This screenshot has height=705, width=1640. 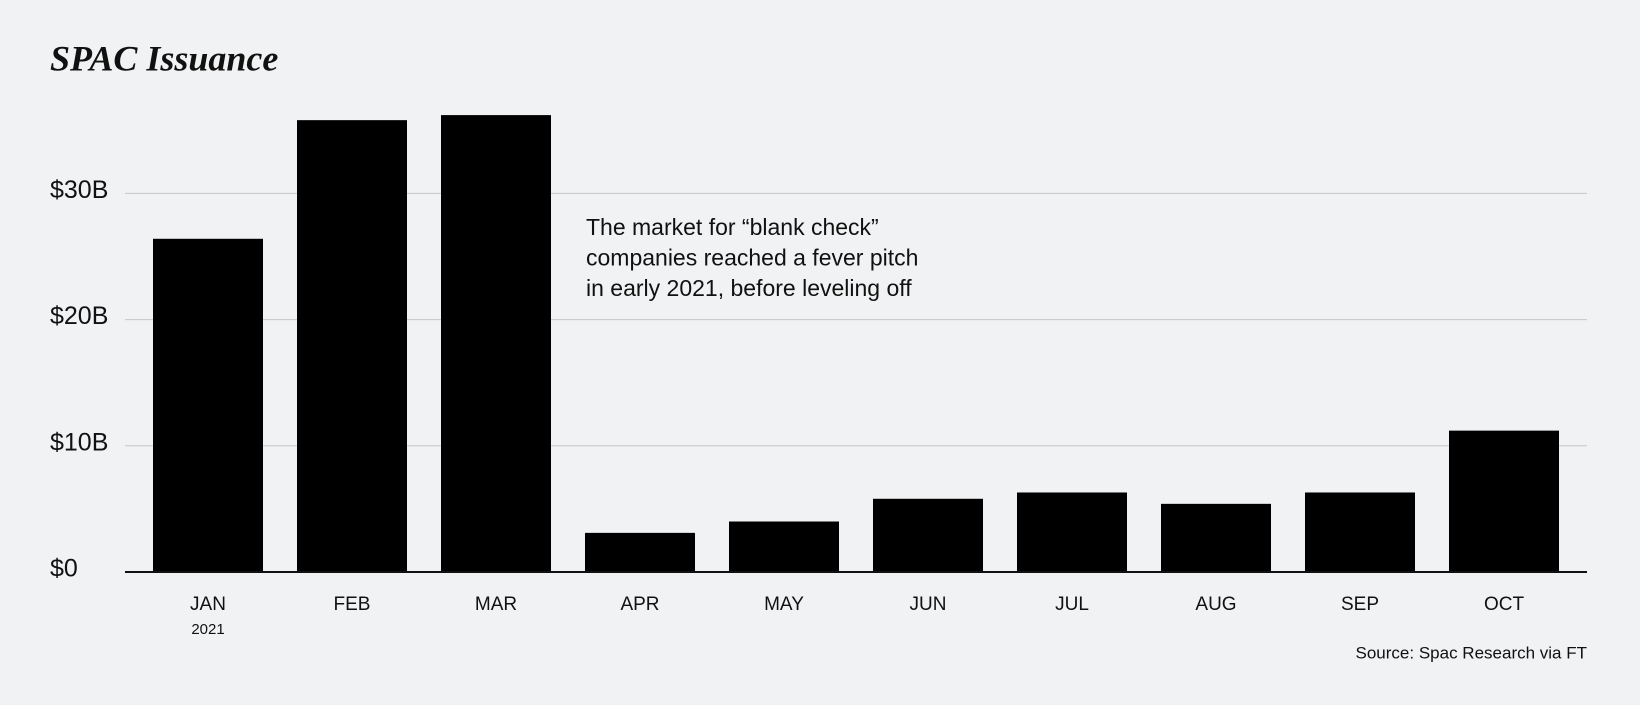 What do you see at coordinates (1360, 604) in the screenshot?
I see `x-tick-label: SEP` at bounding box center [1360, 604].